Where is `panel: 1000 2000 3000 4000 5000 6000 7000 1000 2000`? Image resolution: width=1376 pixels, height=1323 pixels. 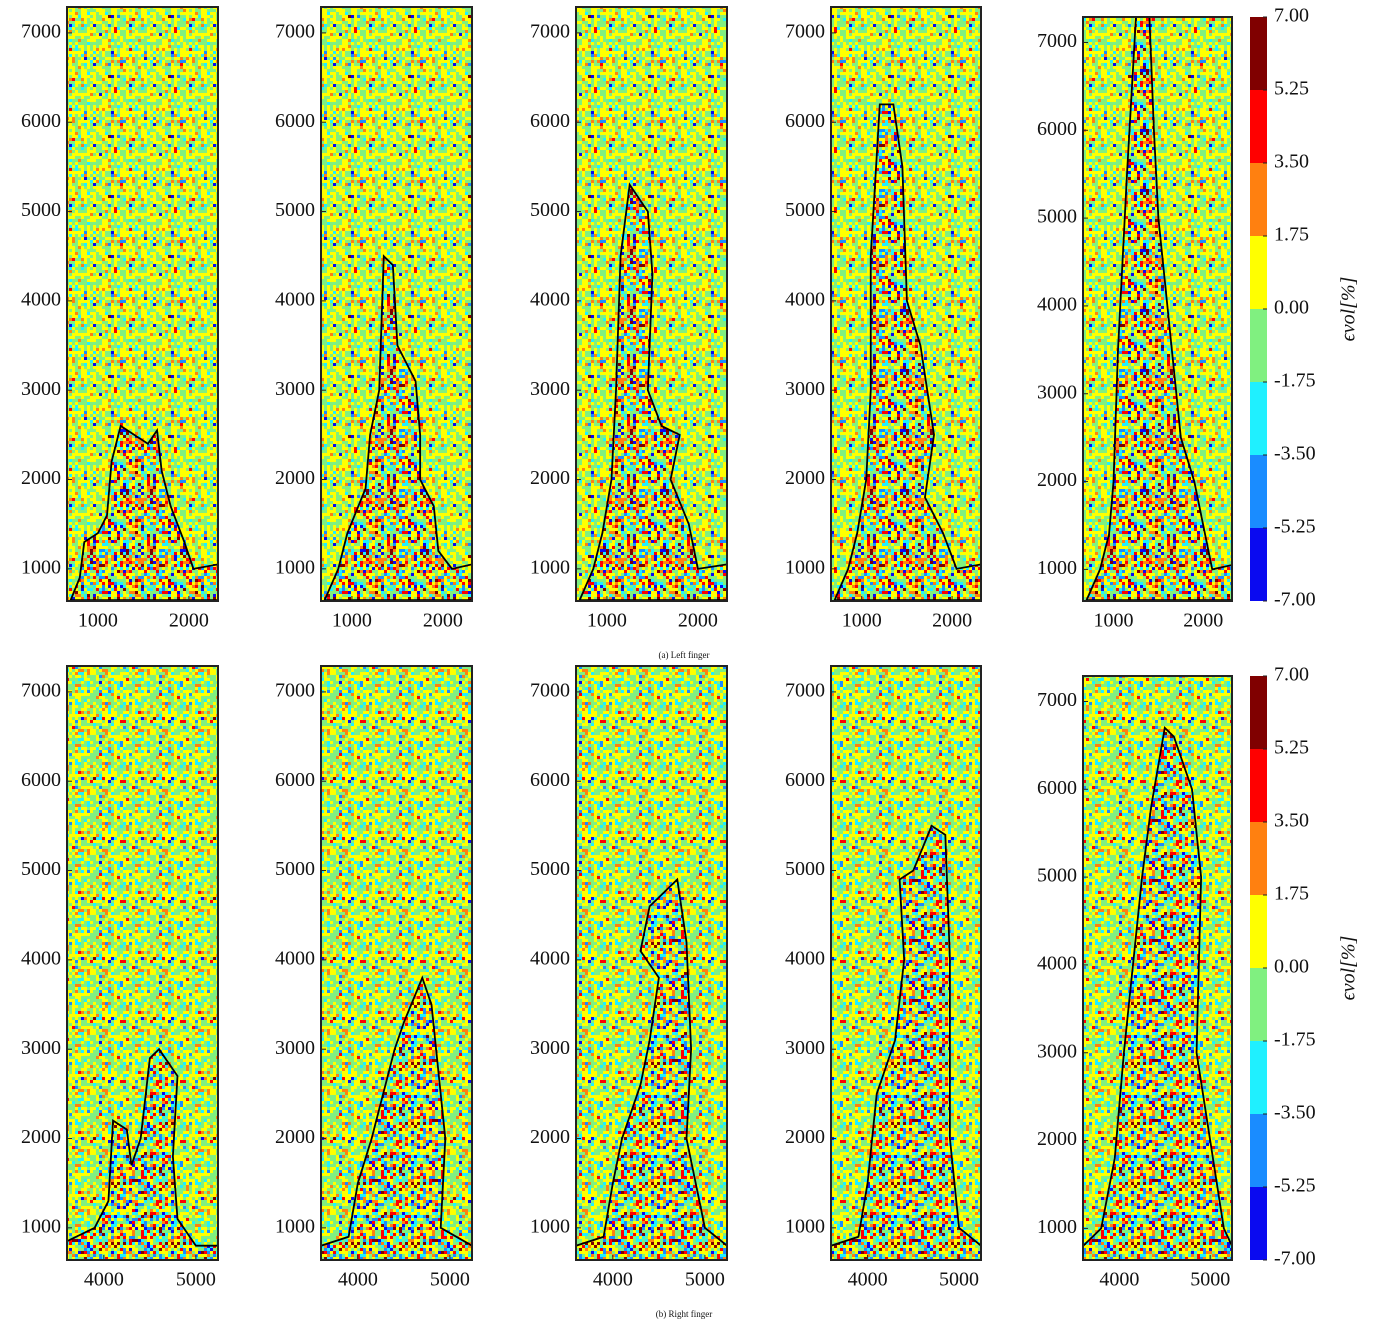 panel: 1000 2000 3000 4000 5000 6000 7000 1000 2000 is located at coordinates (120, 319).